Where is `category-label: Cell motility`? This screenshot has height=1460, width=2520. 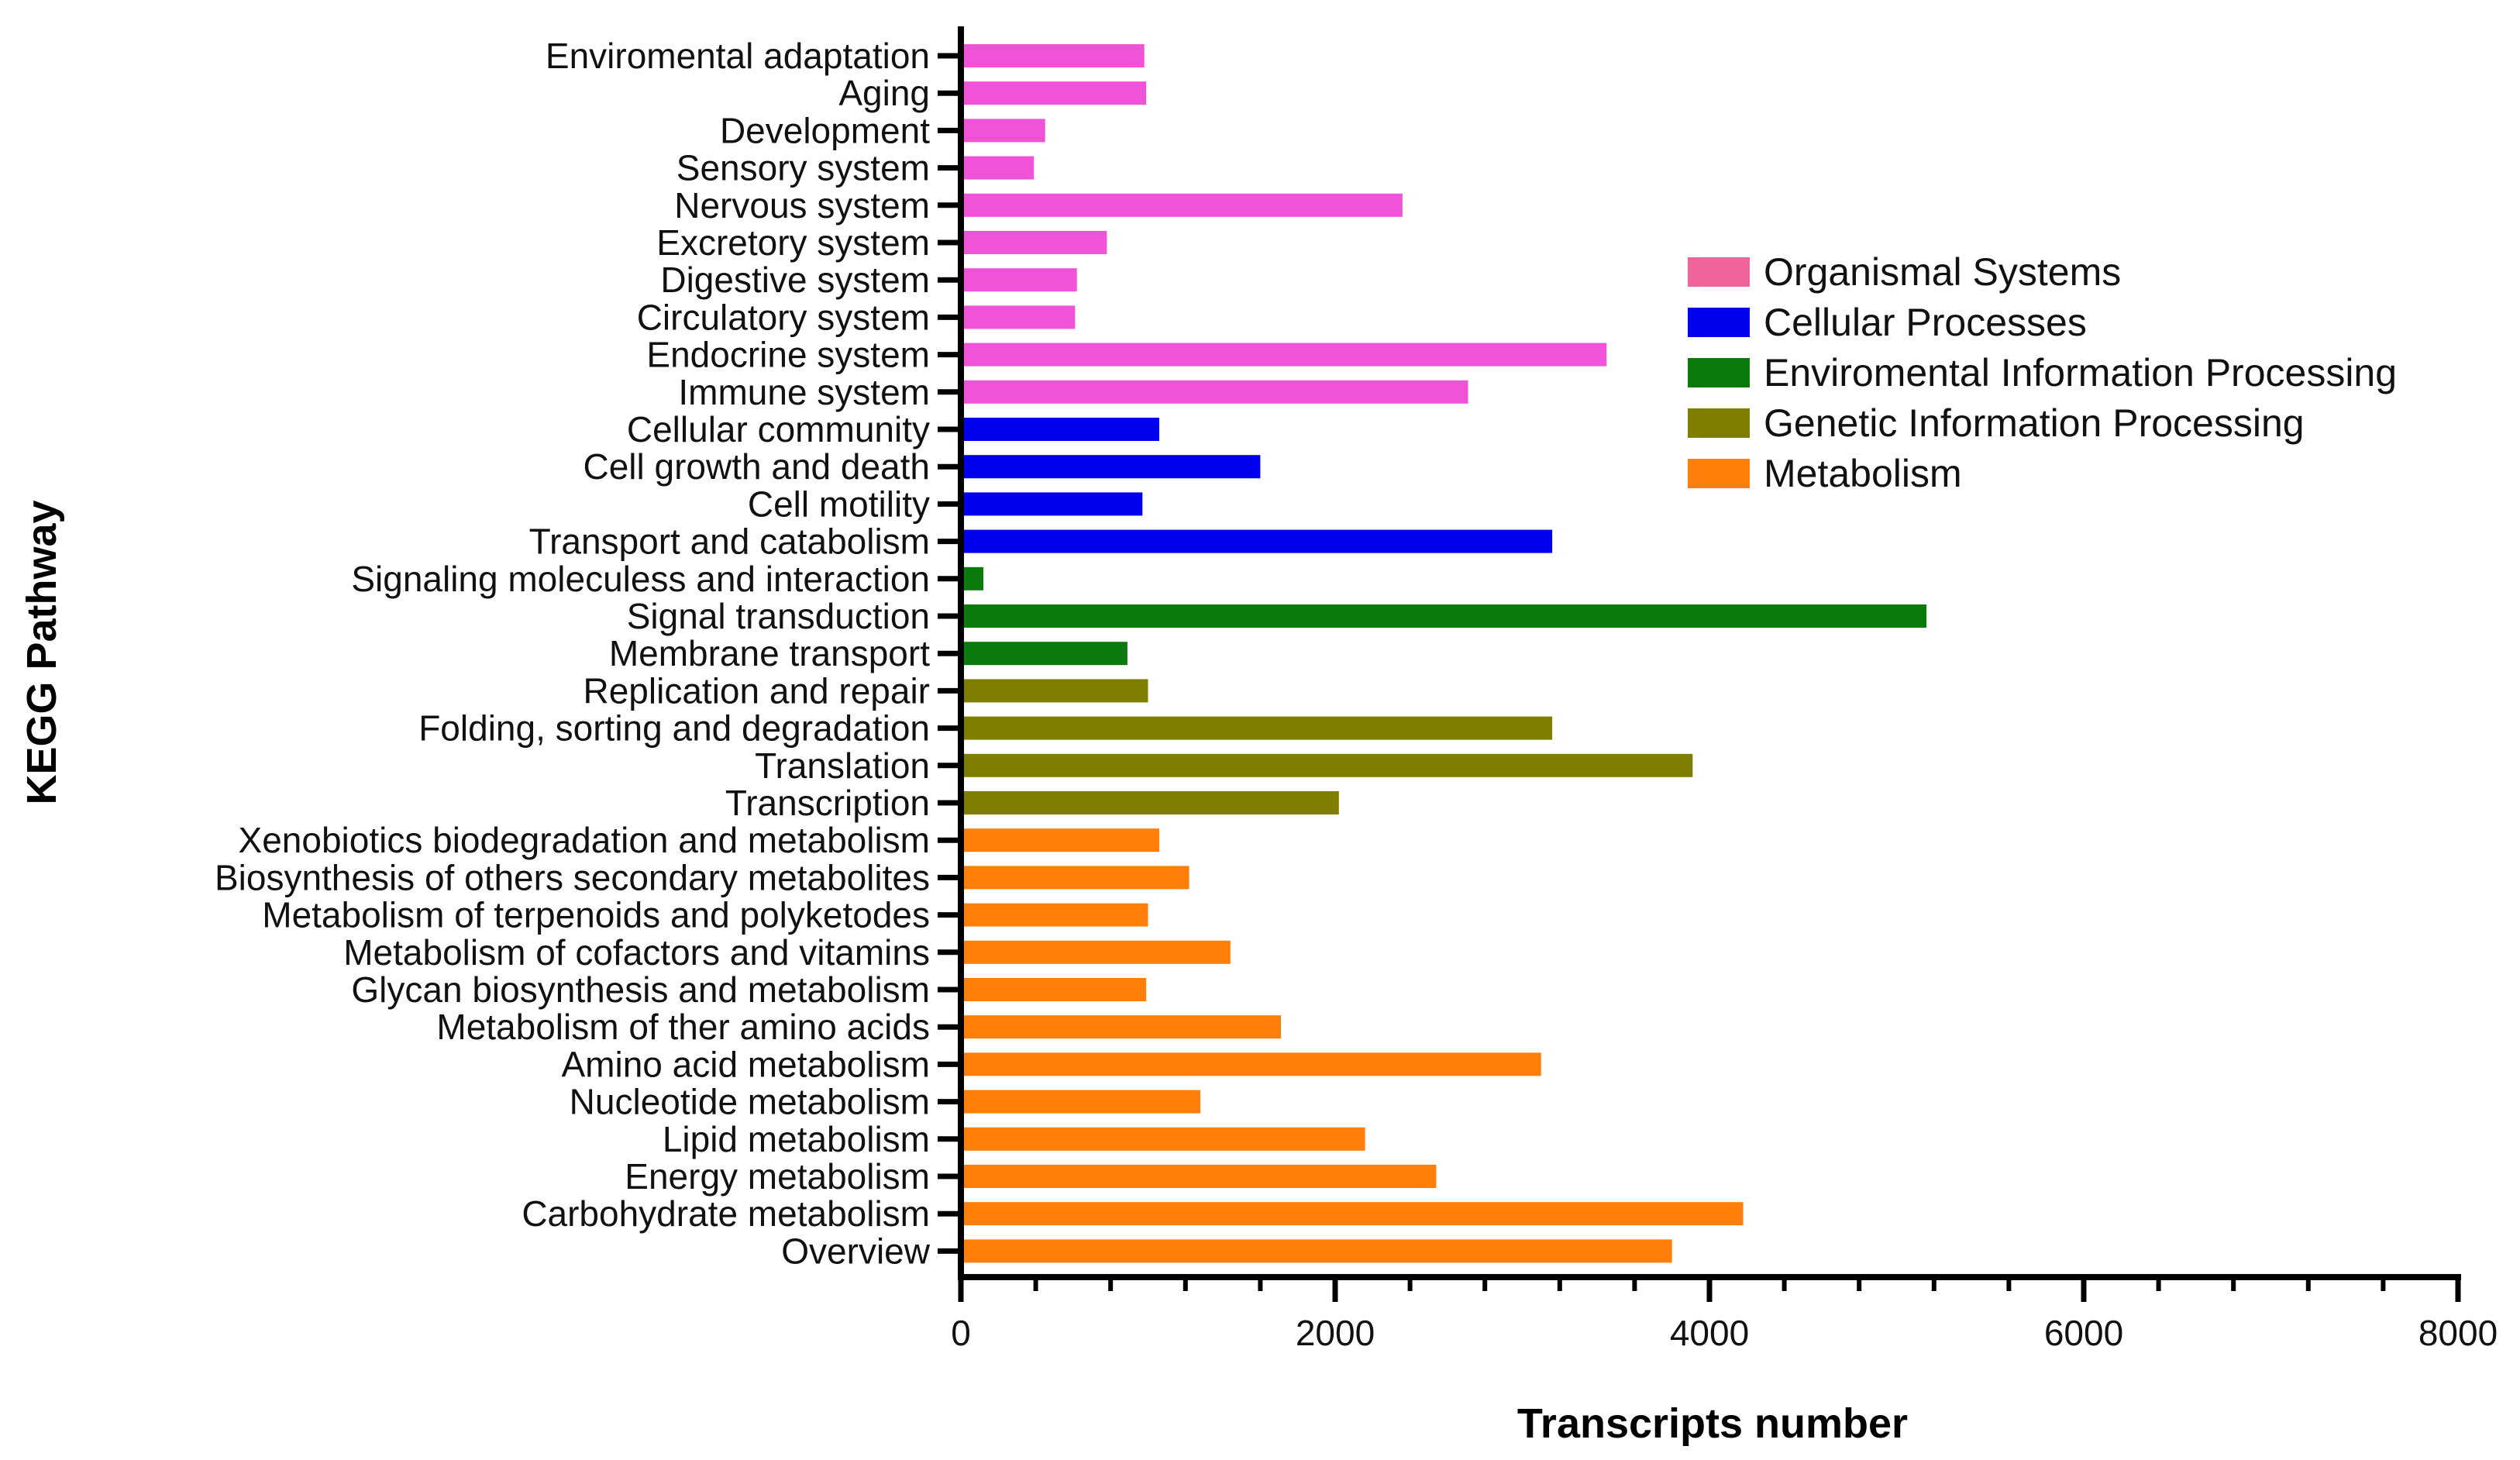
category-label: Cell motility is located at coordinates (839, 504).